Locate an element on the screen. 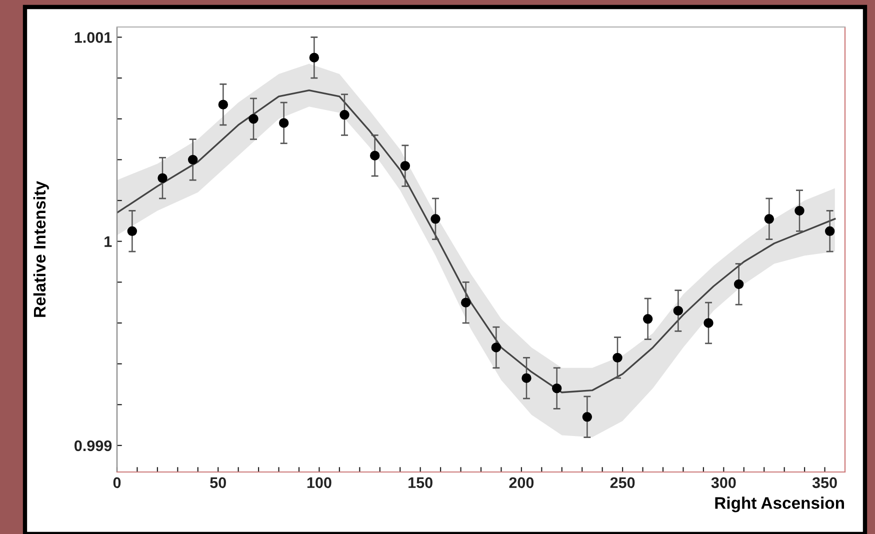  x-tick-label: 300 is located at coordinates (723, 482).